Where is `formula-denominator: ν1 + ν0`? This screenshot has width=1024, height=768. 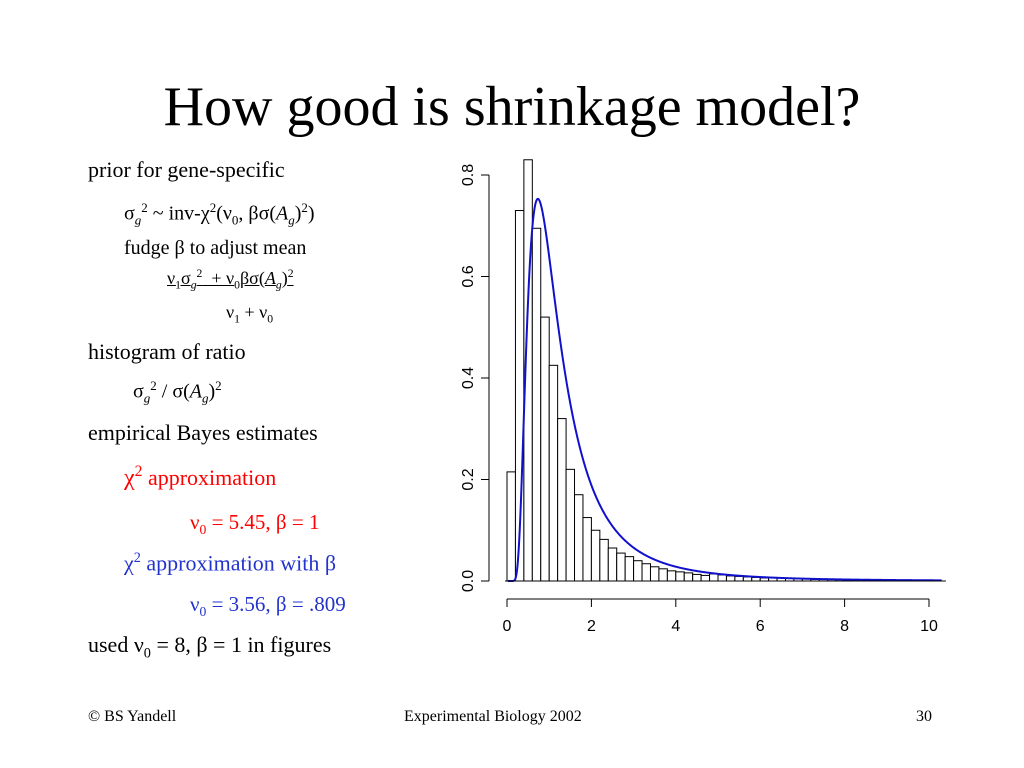
formula-denominator: ν1 + ν0 is located at coordinates (250, 314).